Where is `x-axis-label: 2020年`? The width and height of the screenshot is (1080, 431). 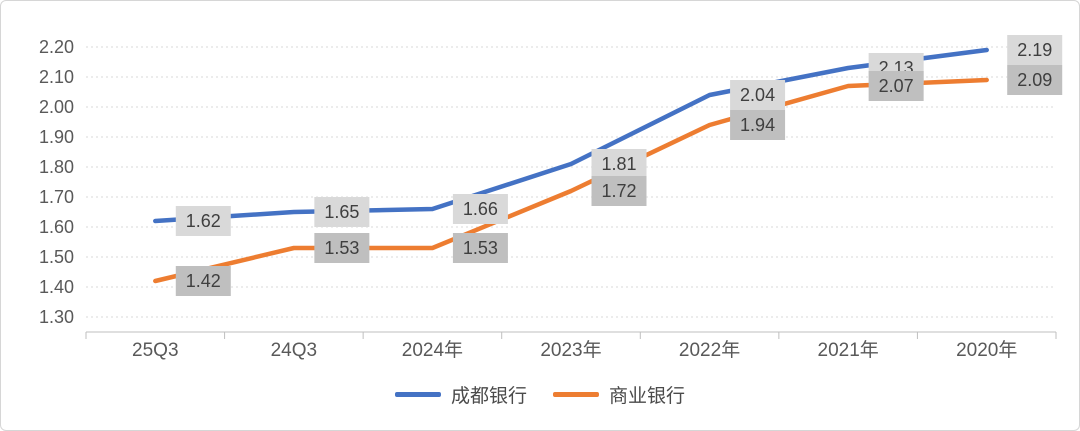 x-axis-label: 2020年 is located at coordinates (986, 350).